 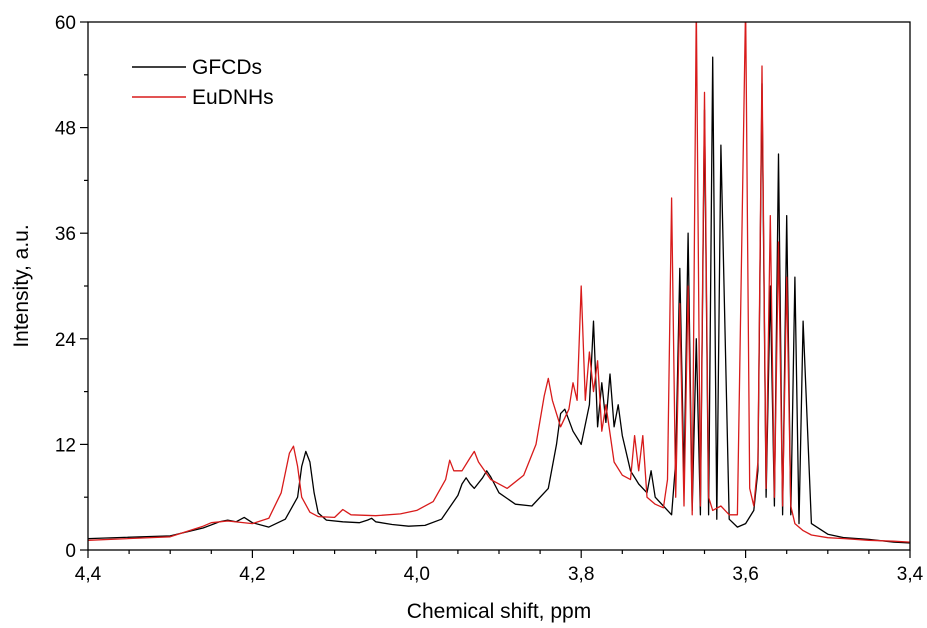 What do you see at coordinates (227, 67) in the screenshot?
I see `legend-label-gfcds: GFCDs` at bounding box center [227, 67].